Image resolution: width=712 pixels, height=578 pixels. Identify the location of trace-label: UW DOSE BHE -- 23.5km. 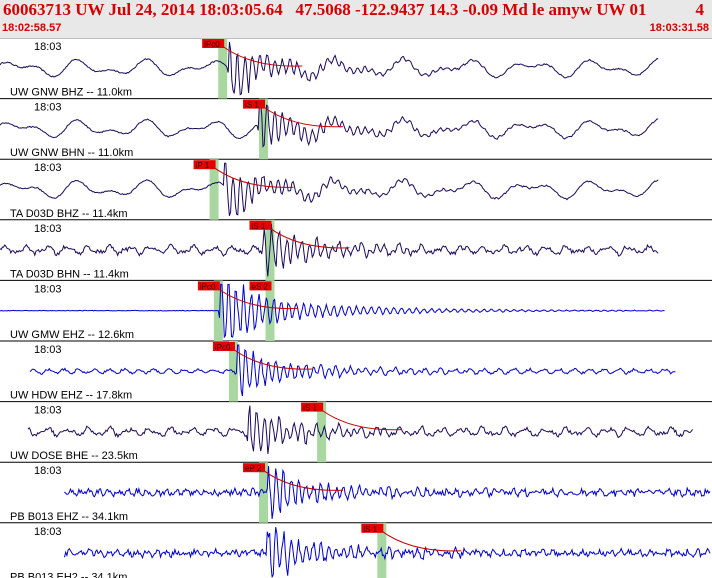
(74, 456).